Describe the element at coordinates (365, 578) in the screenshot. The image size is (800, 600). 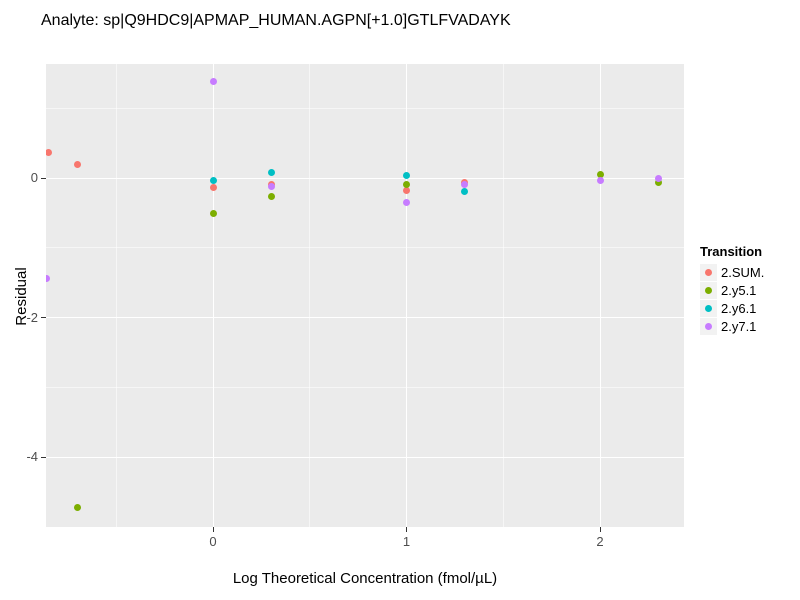
I see `x-axis-title: Log Theoretical Concentration (fmol/µL)` at that location.